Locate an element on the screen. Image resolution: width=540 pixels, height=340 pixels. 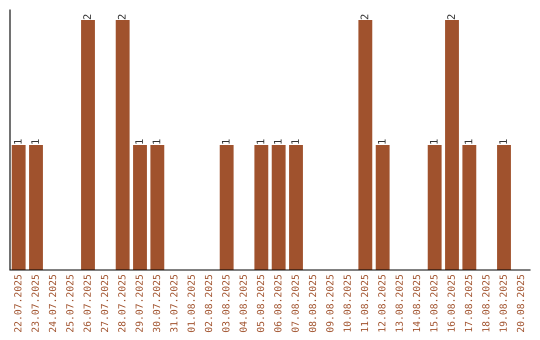
x-tick-label: 19.08.2025 is located at coordinates (503, 303).